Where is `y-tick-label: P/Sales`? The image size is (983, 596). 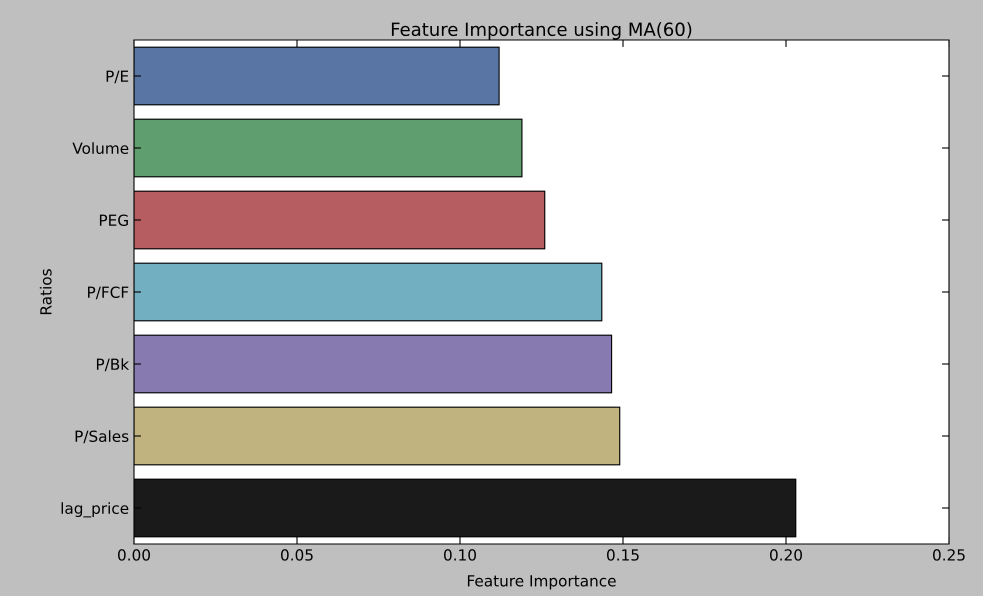
y-tick-label: P/Sales is located at coordinates (102, 437).